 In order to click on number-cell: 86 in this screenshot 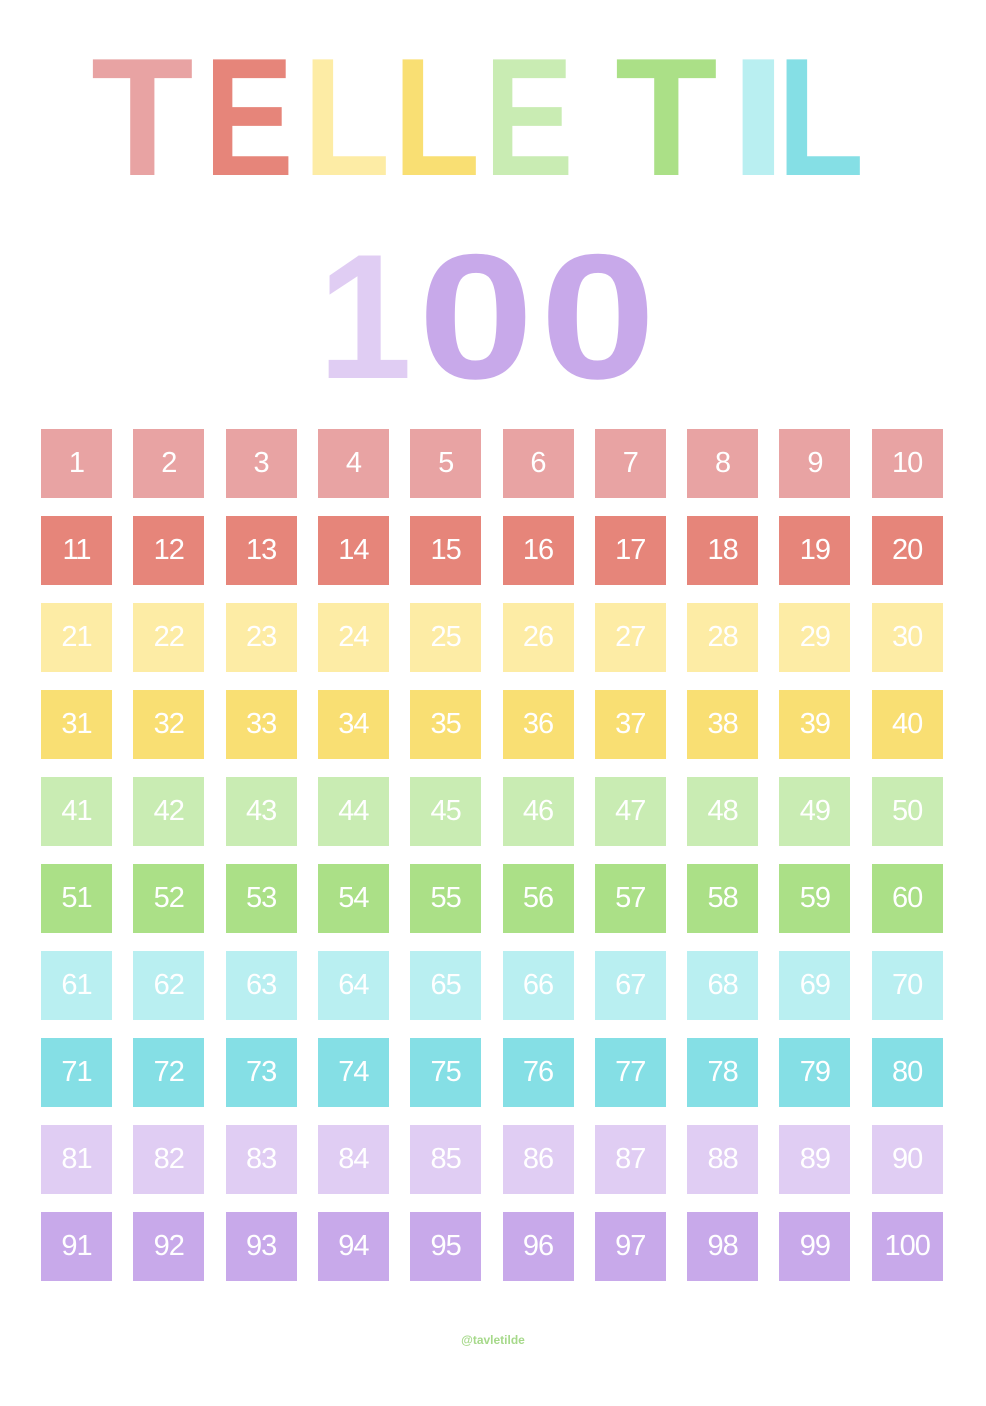, I will do `click(538, 1159)`.